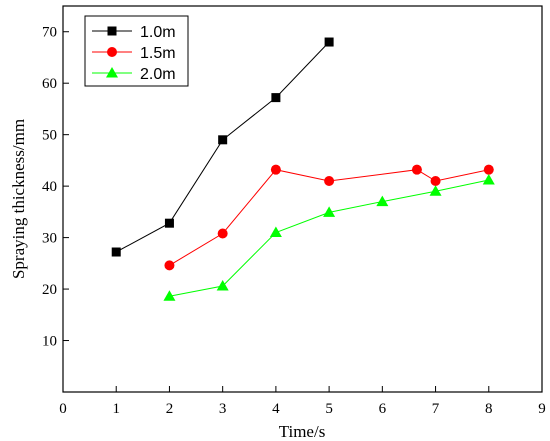  I want to click on legend-box, so click(136, 51).